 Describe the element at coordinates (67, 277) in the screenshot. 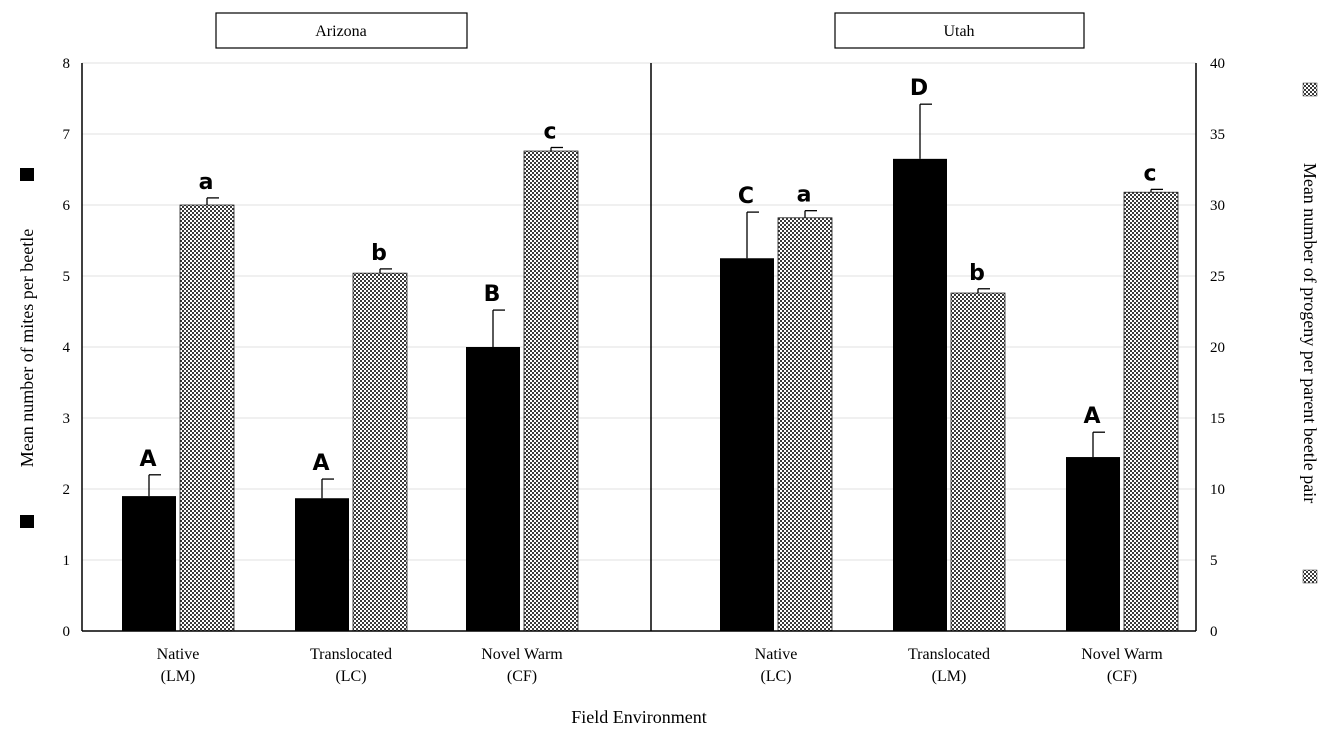

I see `y-tick-label-left: 5` at that location.